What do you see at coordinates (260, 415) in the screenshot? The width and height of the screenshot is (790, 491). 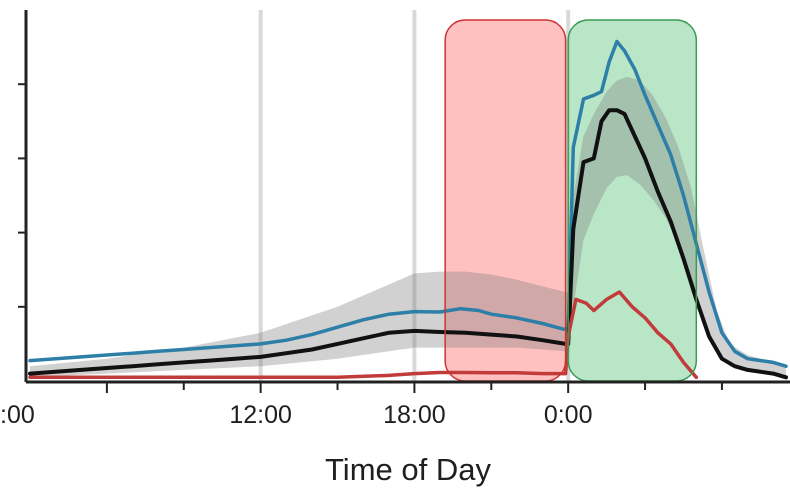 I see `x-tick-label: 12:00` at bounding box center [260, 415].